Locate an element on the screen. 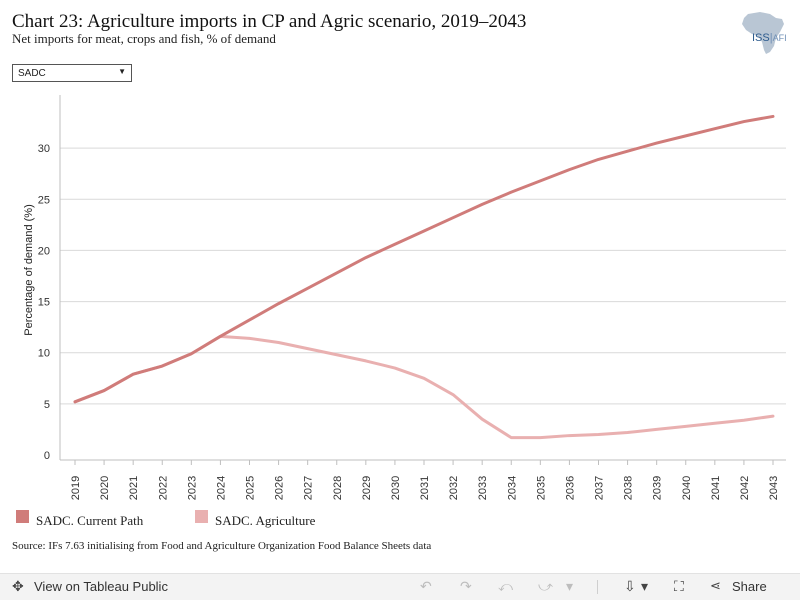 The height and width of the screenshot is (600, 800). toolbar-divider is located at coordinates (597, 587).